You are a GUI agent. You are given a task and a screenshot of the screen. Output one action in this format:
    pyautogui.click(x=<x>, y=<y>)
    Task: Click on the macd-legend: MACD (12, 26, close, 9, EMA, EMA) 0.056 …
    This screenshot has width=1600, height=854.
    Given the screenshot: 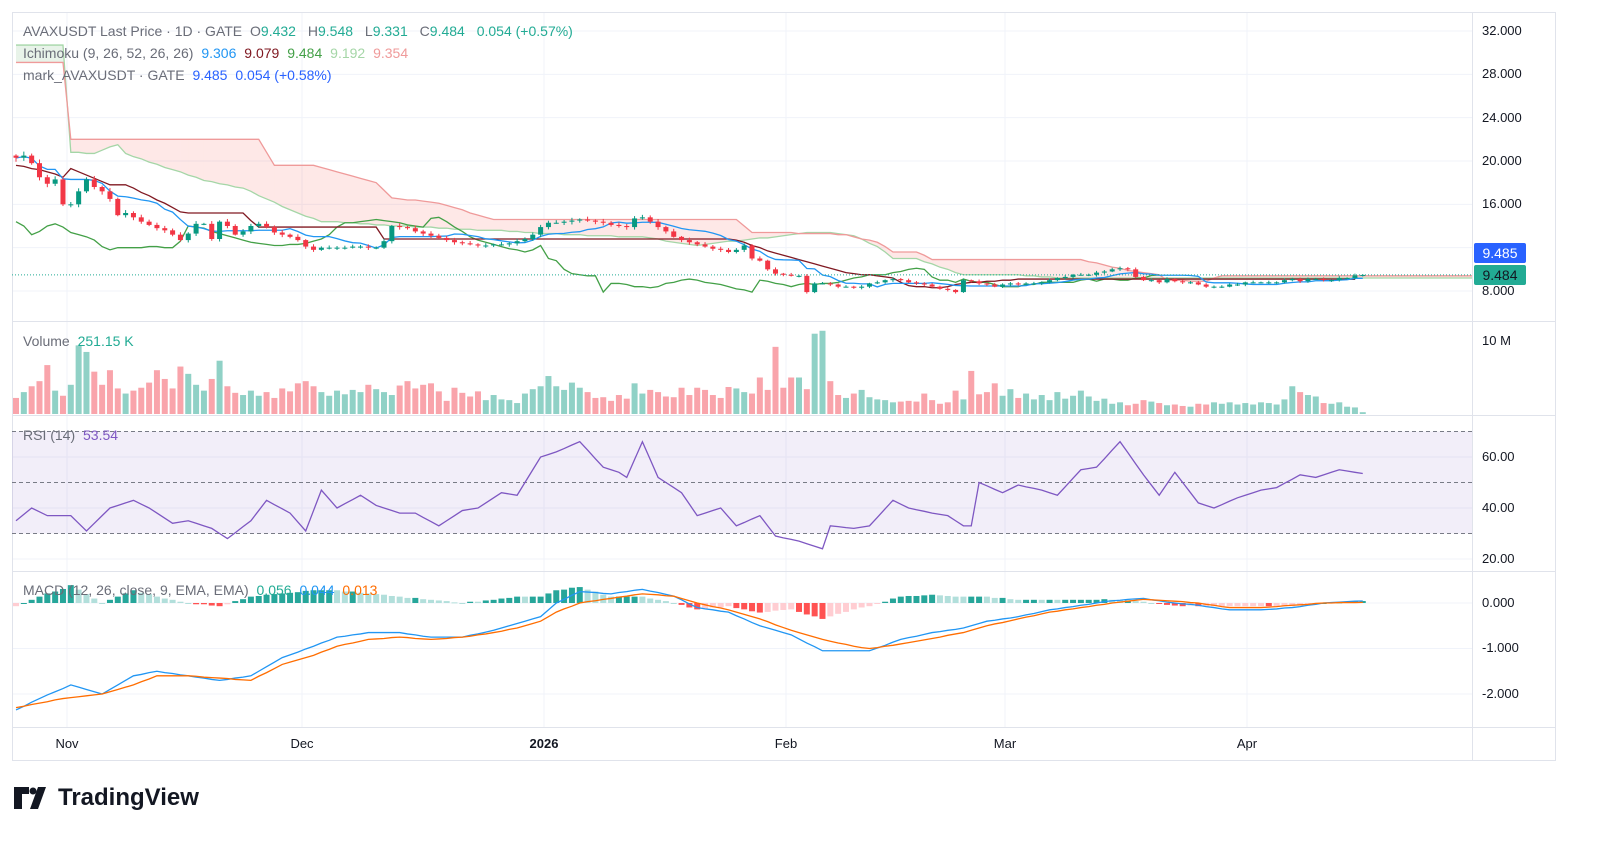 What is the action you would take?
    pyautogui.click(x=202, y=590)
    